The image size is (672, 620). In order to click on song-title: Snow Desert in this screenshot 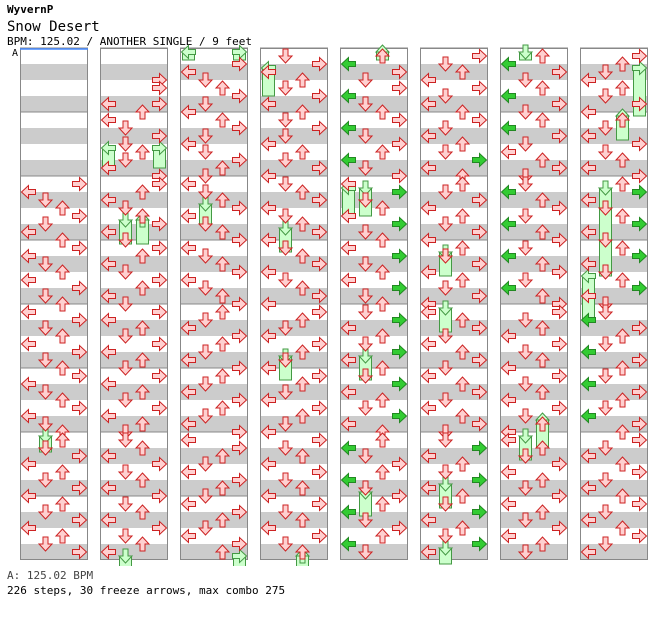, I will do `click(53, 27)`.